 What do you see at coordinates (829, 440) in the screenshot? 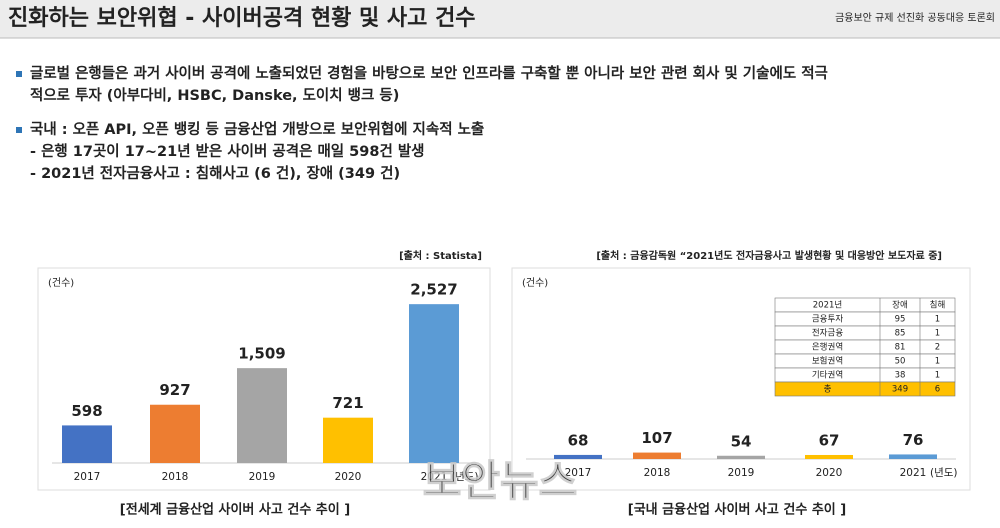
I see `value-label: 67` at bounding box center [829, 440].